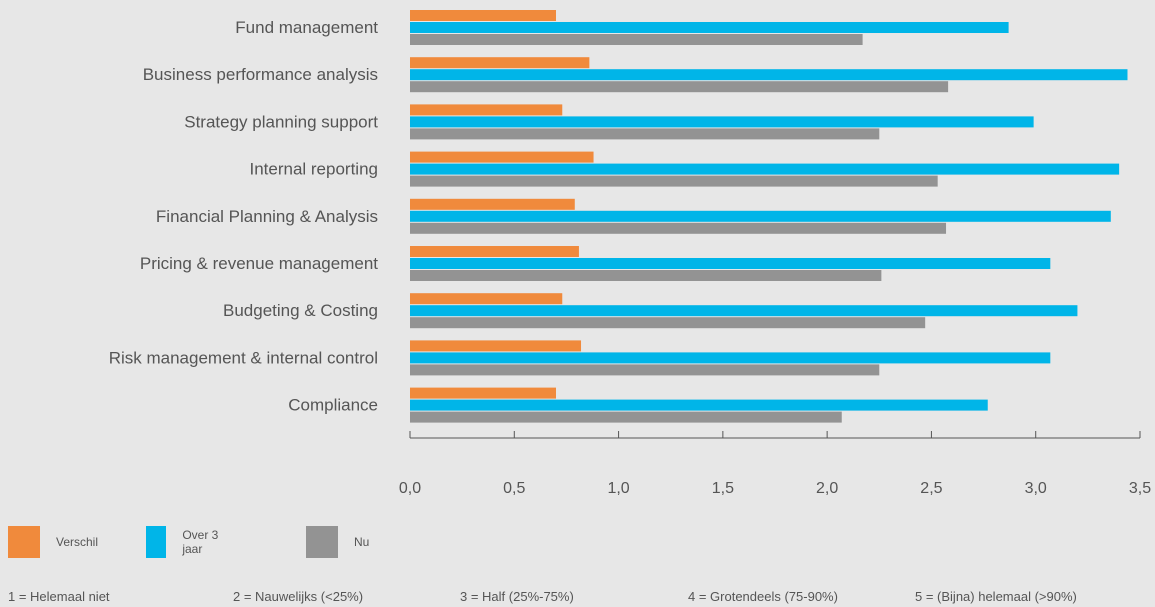 The height and width of the screenshot is (607, 1155). I want to click on scale-note-2: 2 = Nauwelijks (<25%), so click(298, 596).